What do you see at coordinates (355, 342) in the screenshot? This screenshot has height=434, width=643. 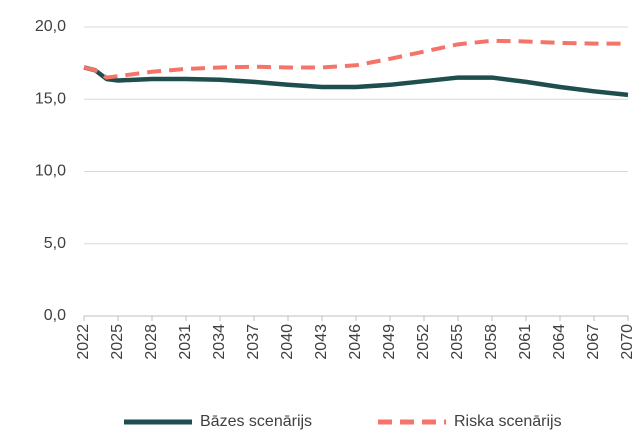 I see `x-tick-label: 2046` at bounding box center [355, 342].